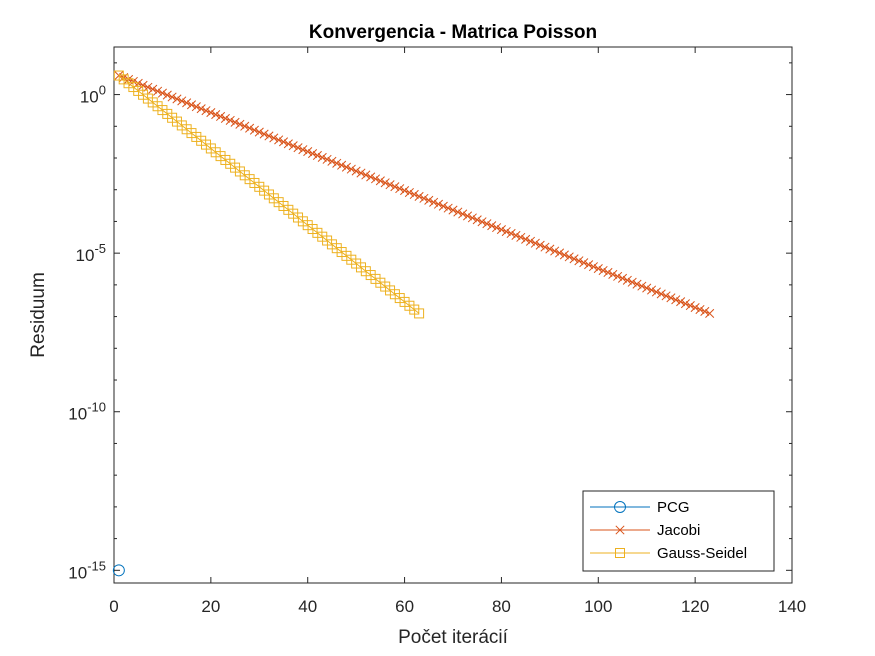 The height and width of the screenshot is (656, 875). Describe the element at coordinates (118, 570) in the screenshot. I see `series-pcg` at that location.